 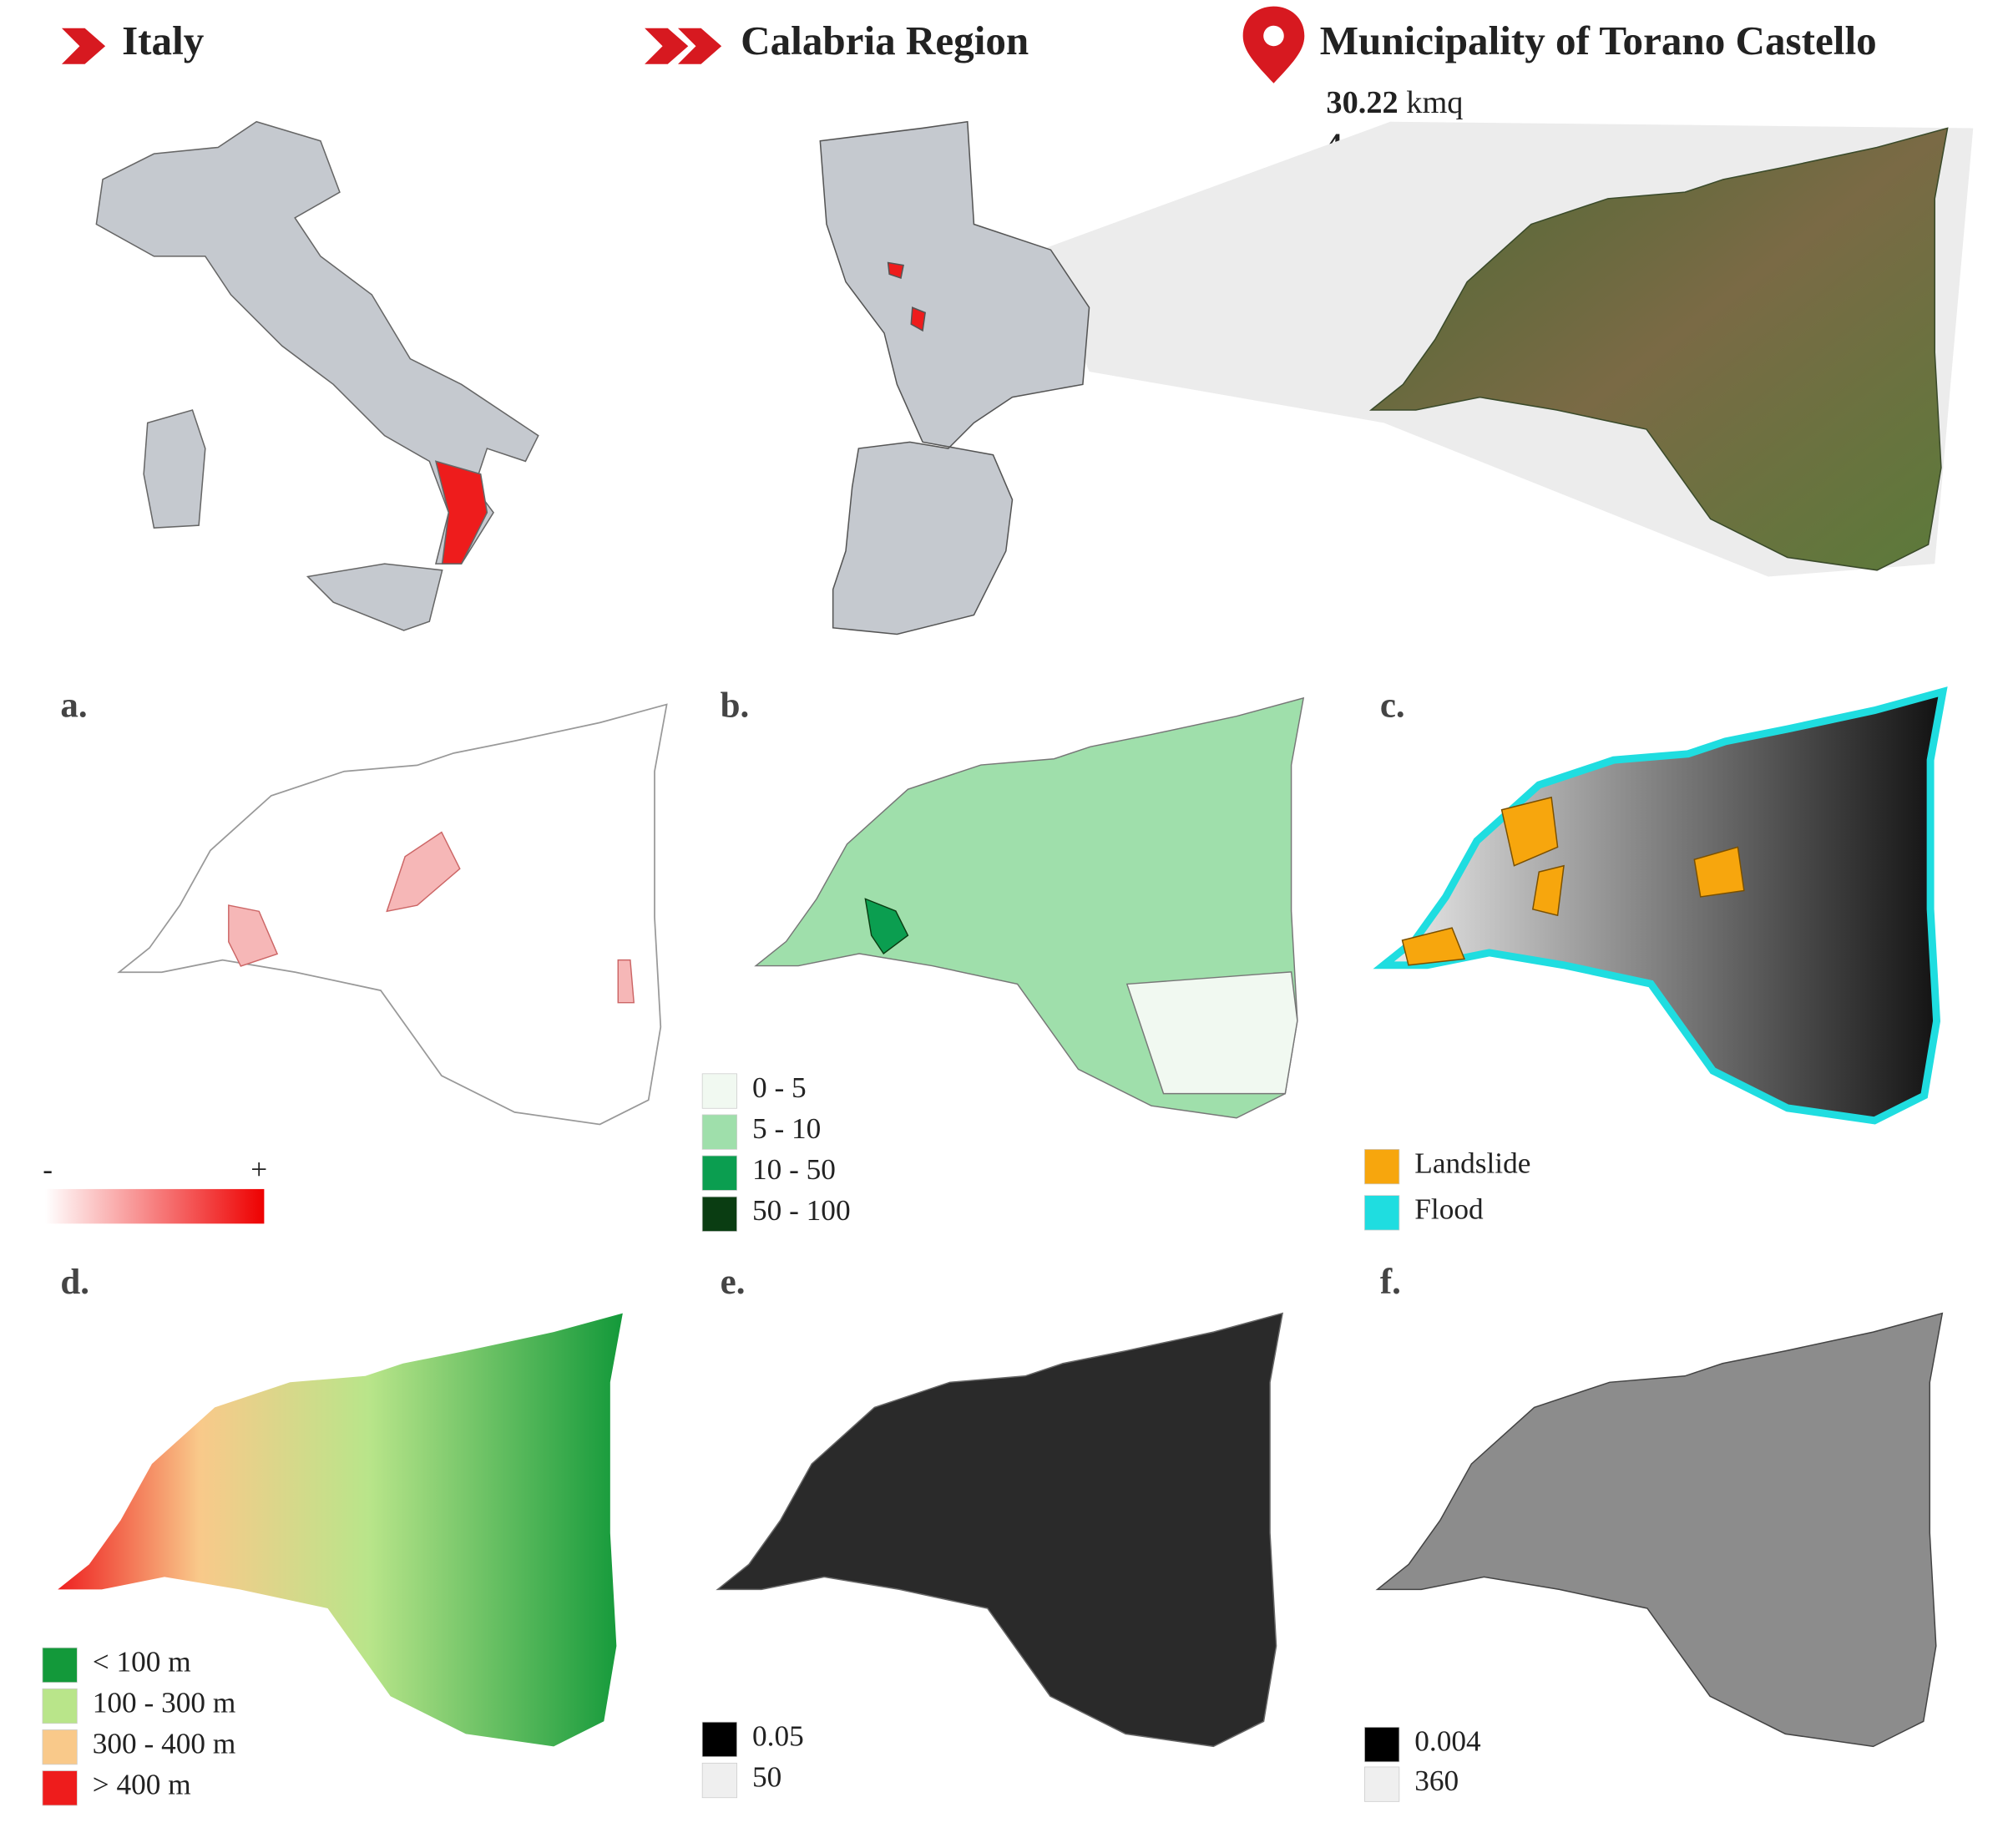 I want to click on map-d, so click(x=340, y=1530).